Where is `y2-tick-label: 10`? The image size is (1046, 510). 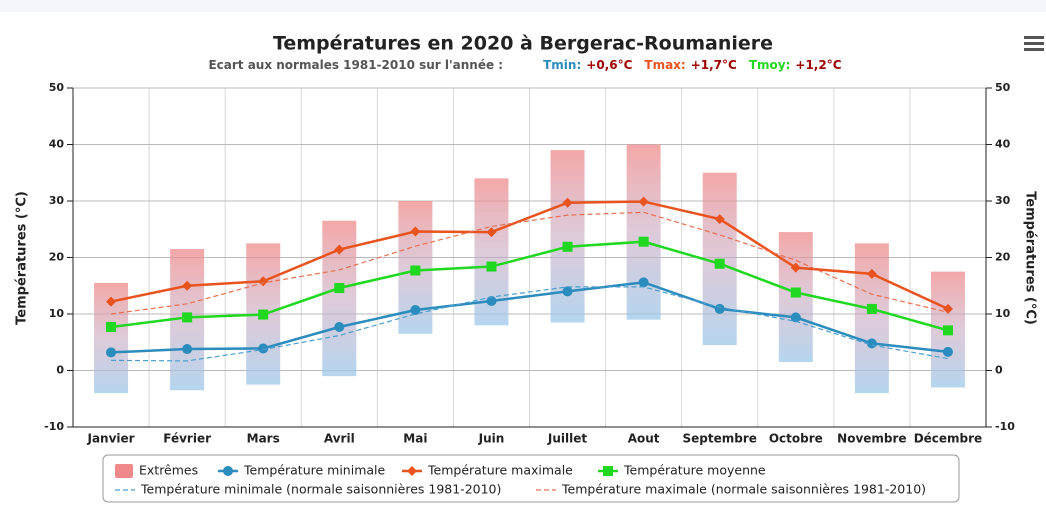
y2-tick-label: 10 is located at coordinates (1003, 313).